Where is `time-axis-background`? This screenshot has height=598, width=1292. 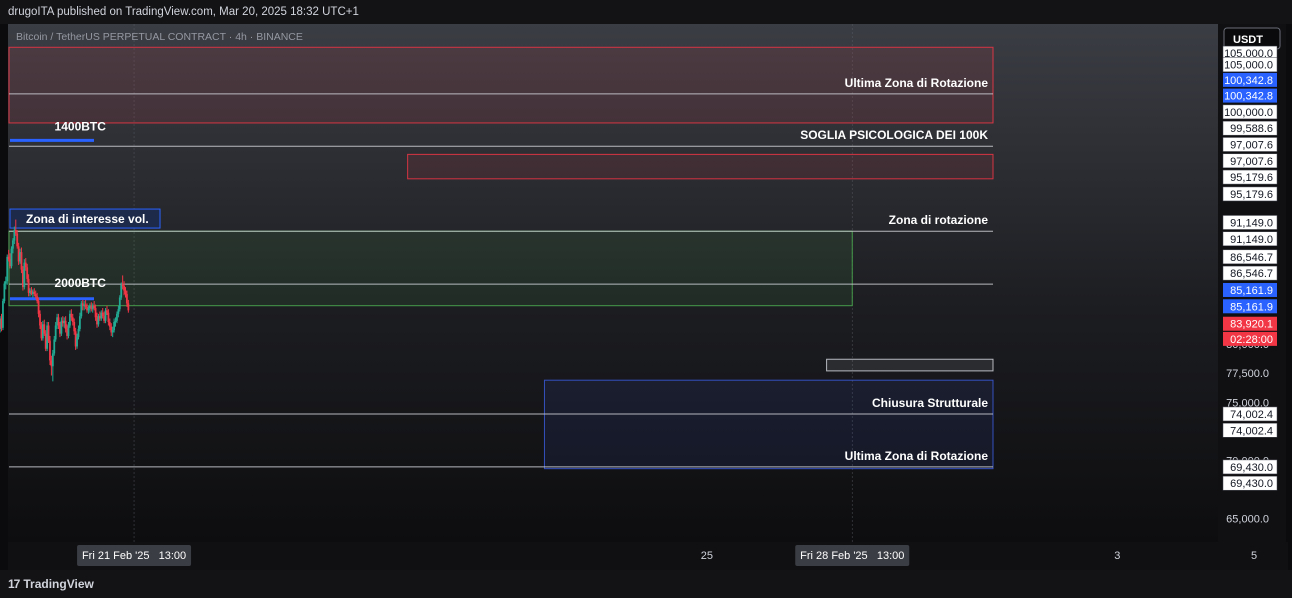 time-axis-background is located at coordinates (648, 556).